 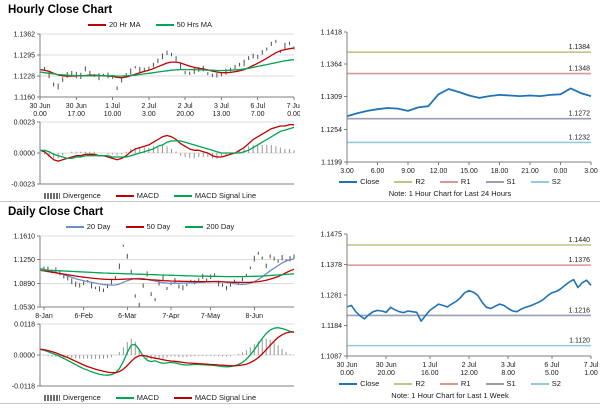 What do you see at coordinates (158, 226) in the screenshot?
I see `legend-label: 50 Day` at bounding box center [158, 226].